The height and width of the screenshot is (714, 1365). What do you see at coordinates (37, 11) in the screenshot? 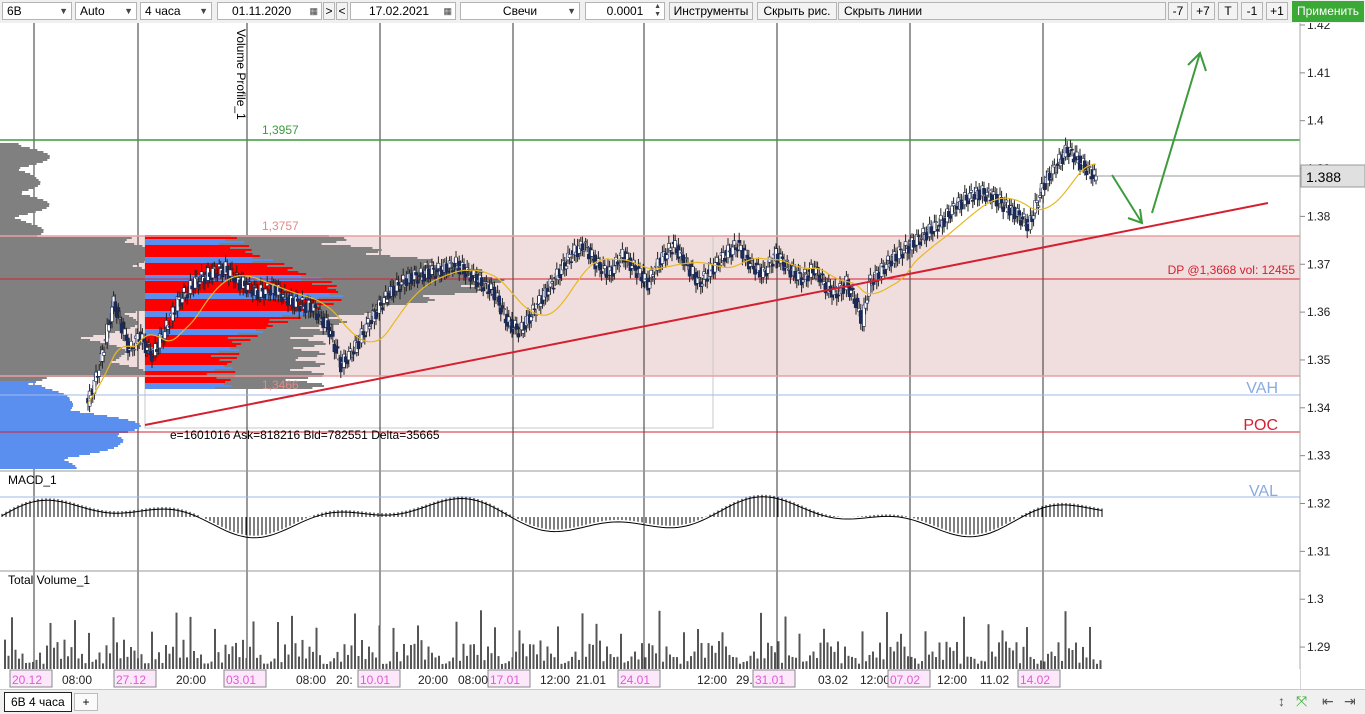
I see `symbol-select: 6B ▼` at bounding box center [37, 11].